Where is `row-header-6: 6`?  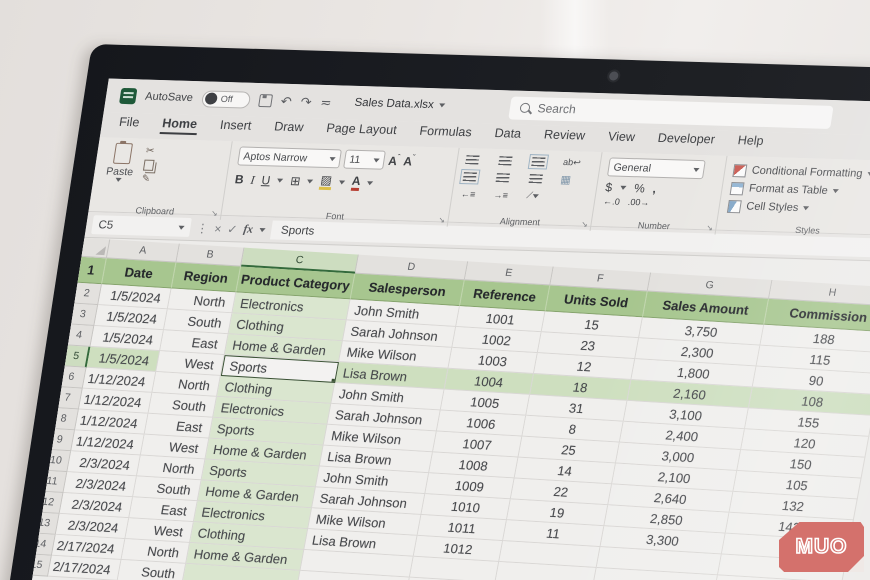
row-header-6: 6 is located at coordinates (71, 377).